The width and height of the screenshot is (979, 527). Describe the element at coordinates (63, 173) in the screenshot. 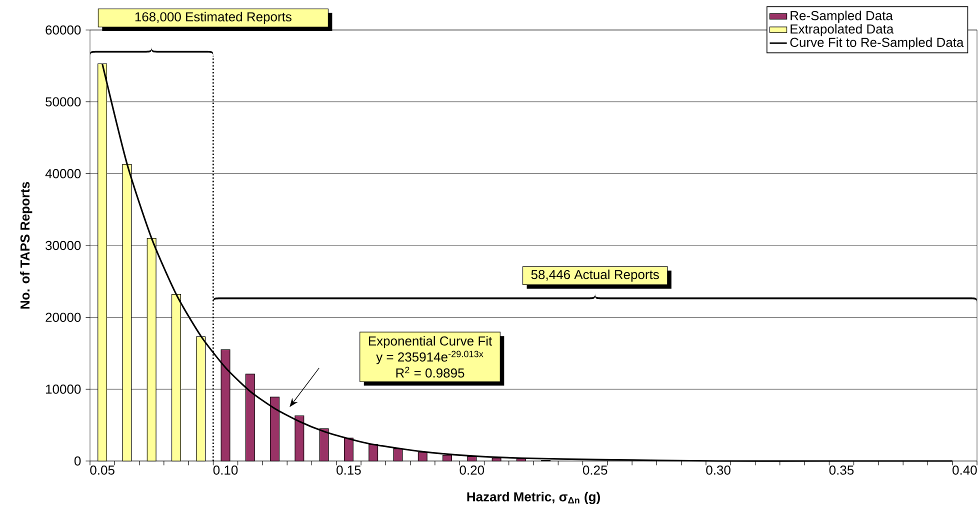

I see `y-tick-label: 40000` at that location.